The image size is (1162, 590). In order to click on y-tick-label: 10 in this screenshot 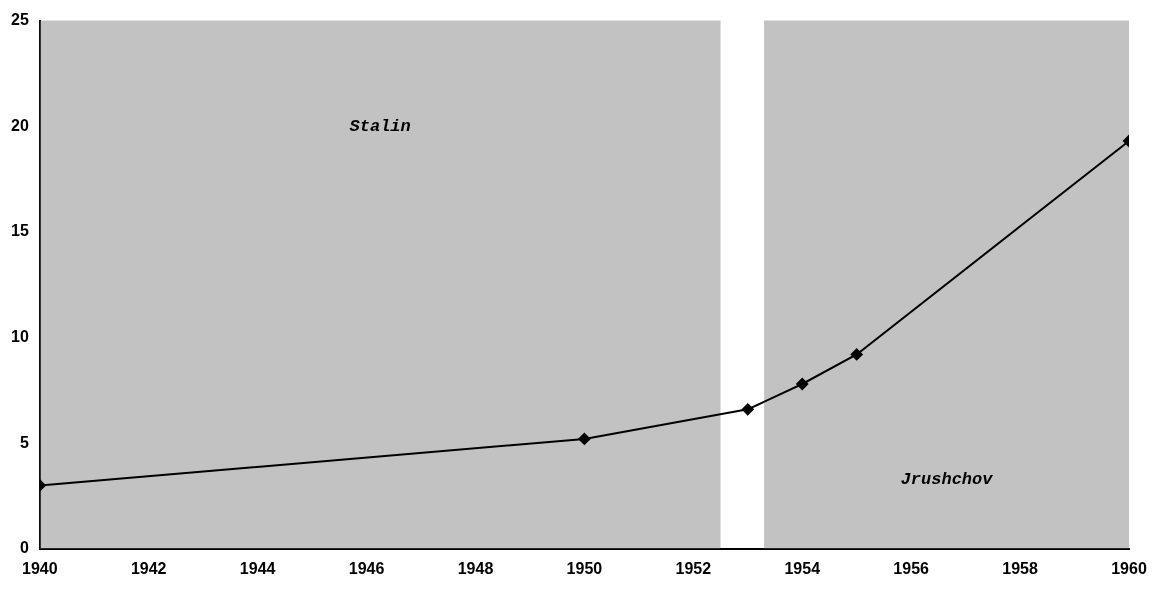, I will do `click(20, 336)`.